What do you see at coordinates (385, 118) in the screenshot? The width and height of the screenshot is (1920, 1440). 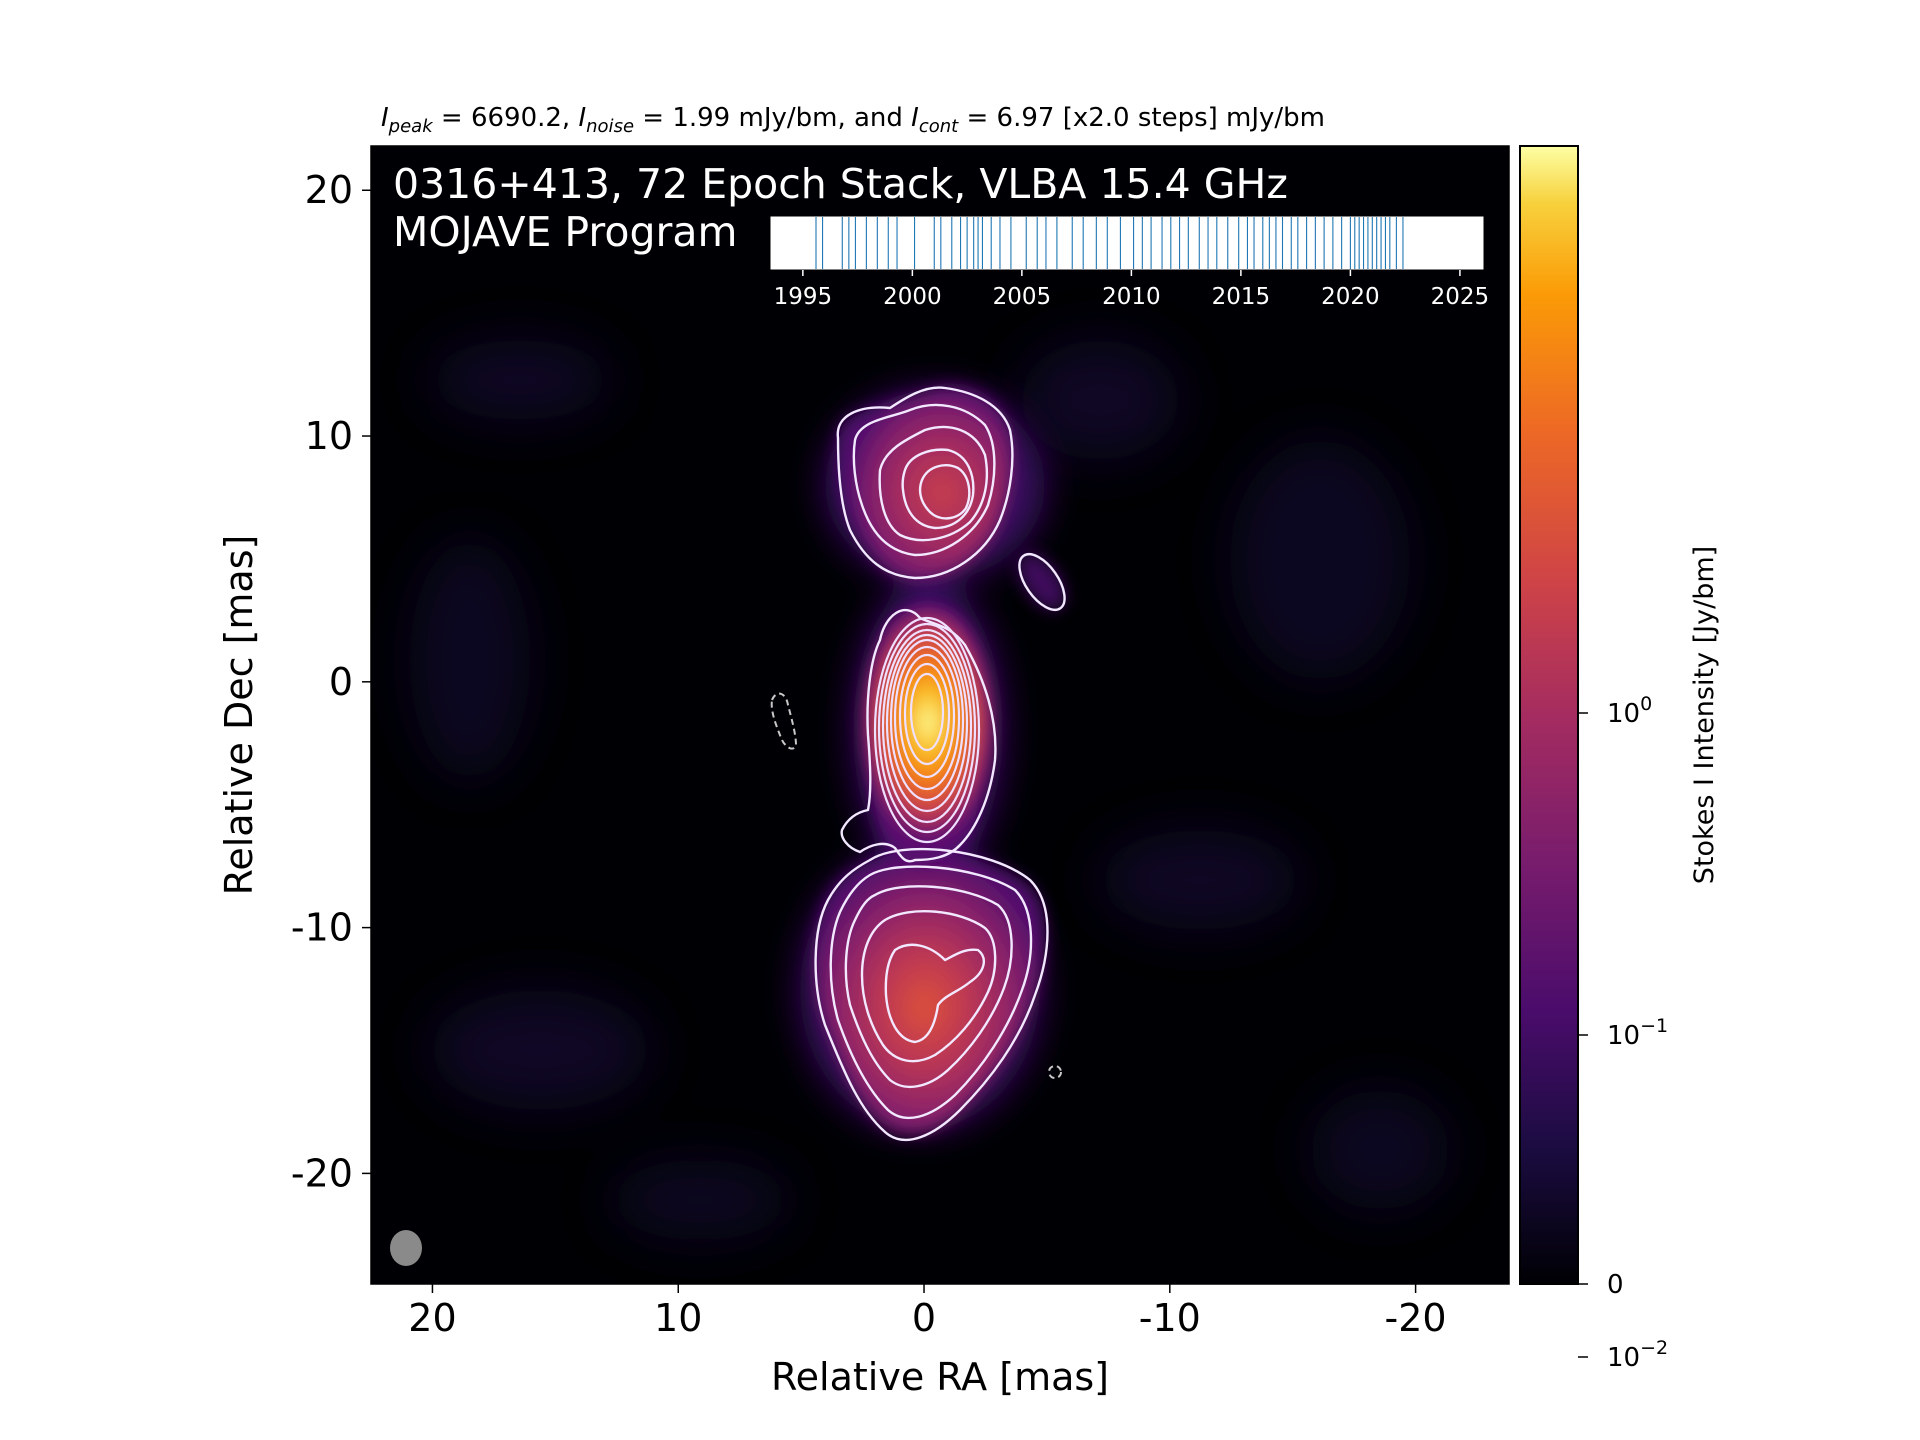 I see `peak-symbol: I` at bounding box center [385, 118].